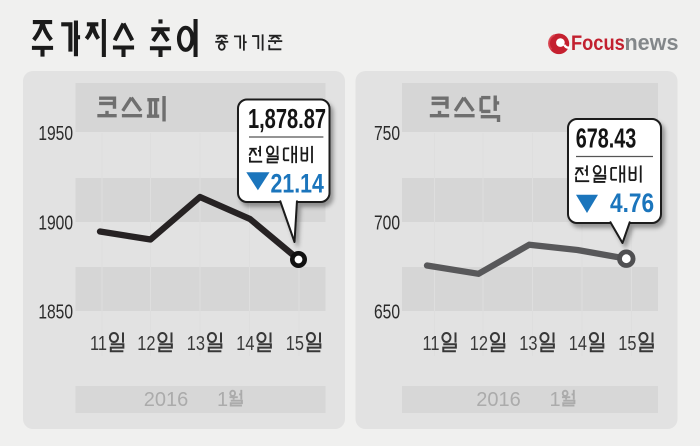 The image size is (700, 446). Describe the element at coordinates (387, 311) in the screenshot. I see `svg-text: 650` at that location.